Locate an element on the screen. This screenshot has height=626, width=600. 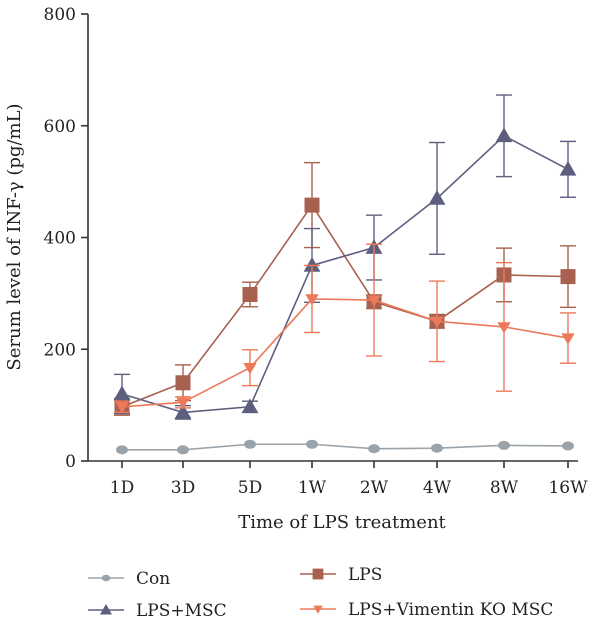
legend-label: LPS+Vimentin KO MSC is located at coordinates (450, 610).